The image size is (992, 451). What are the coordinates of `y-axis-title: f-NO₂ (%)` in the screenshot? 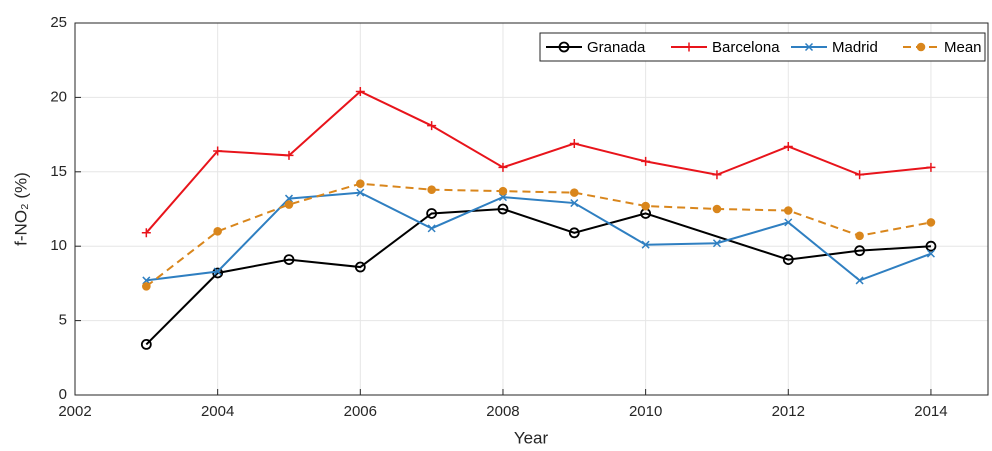 It's located at (20, 209).